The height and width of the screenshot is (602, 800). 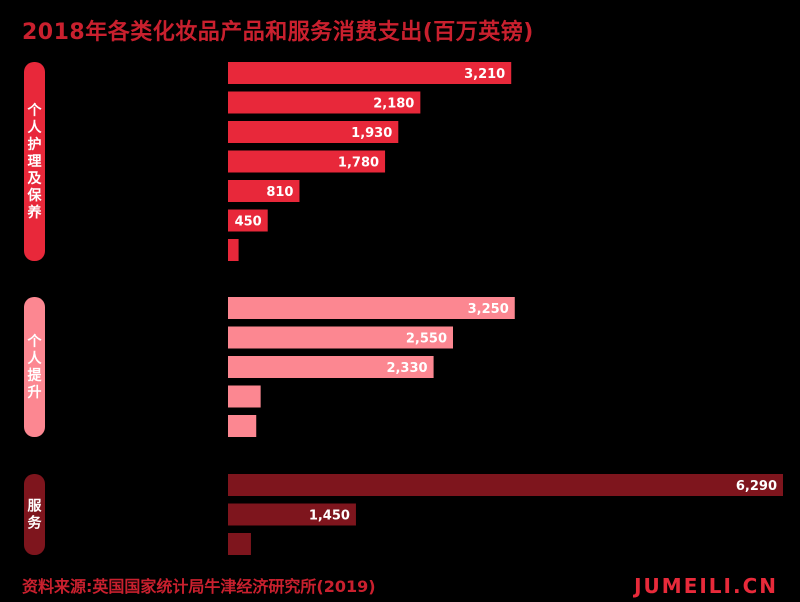 What do you see at coordinates (393, 104) in the screenshot?
I see `bar-value-label: 2,180` at bounding box center [393, 104].